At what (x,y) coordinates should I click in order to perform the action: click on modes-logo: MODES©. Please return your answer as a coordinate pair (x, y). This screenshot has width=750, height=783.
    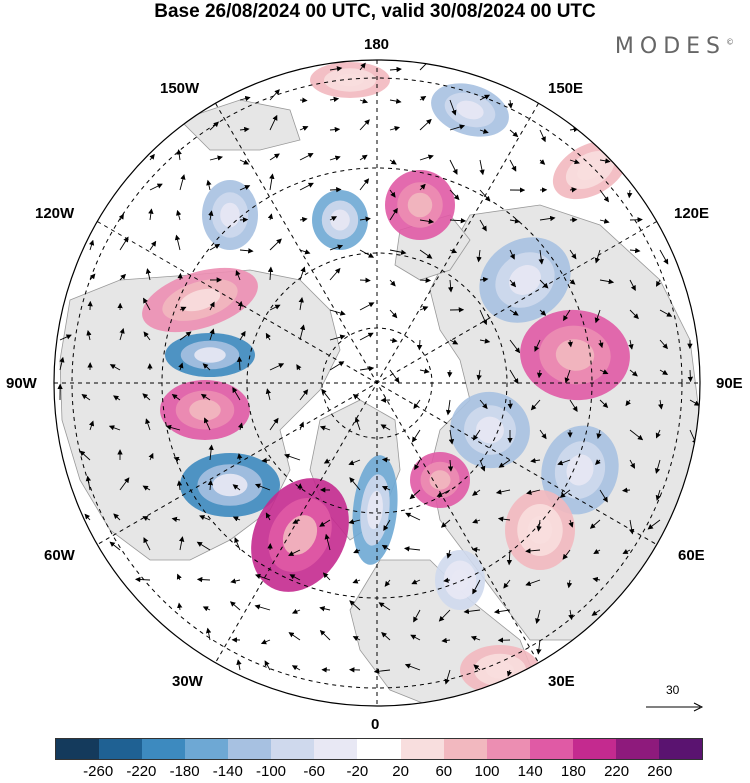
    Looking at the image, I should click on (674, 46).